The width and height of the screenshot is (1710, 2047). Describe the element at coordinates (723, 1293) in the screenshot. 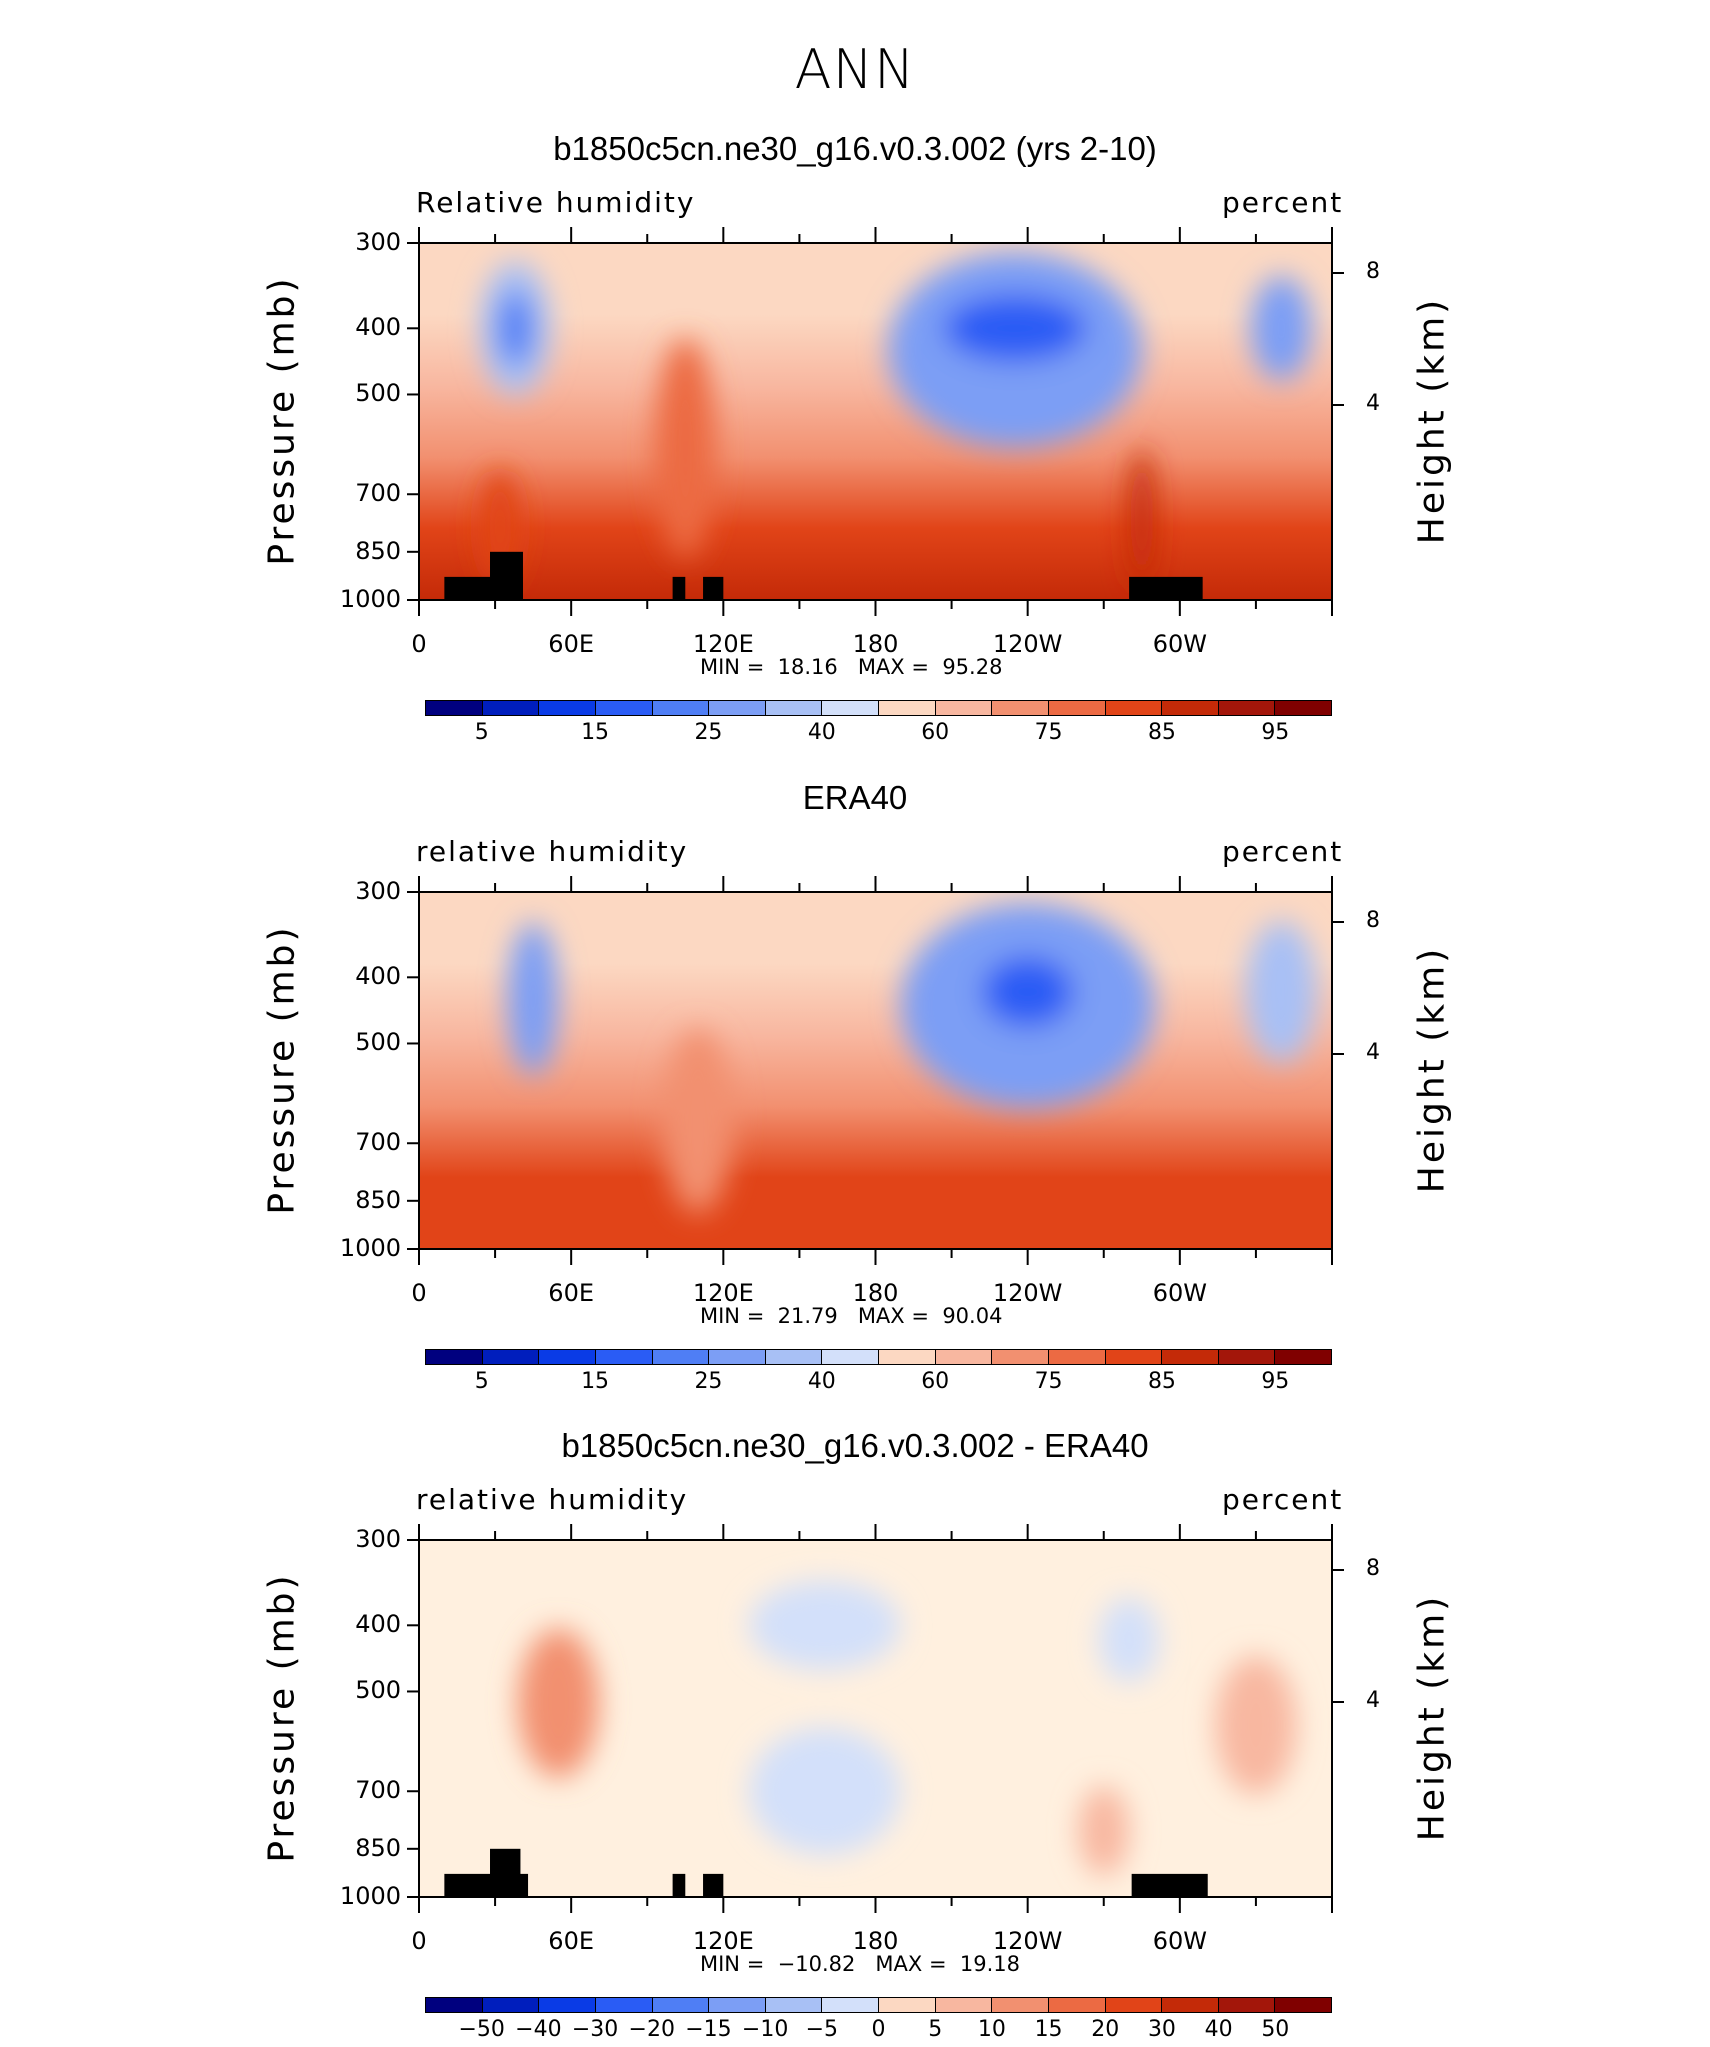

I see `x-tick-label: 120E` at that location.